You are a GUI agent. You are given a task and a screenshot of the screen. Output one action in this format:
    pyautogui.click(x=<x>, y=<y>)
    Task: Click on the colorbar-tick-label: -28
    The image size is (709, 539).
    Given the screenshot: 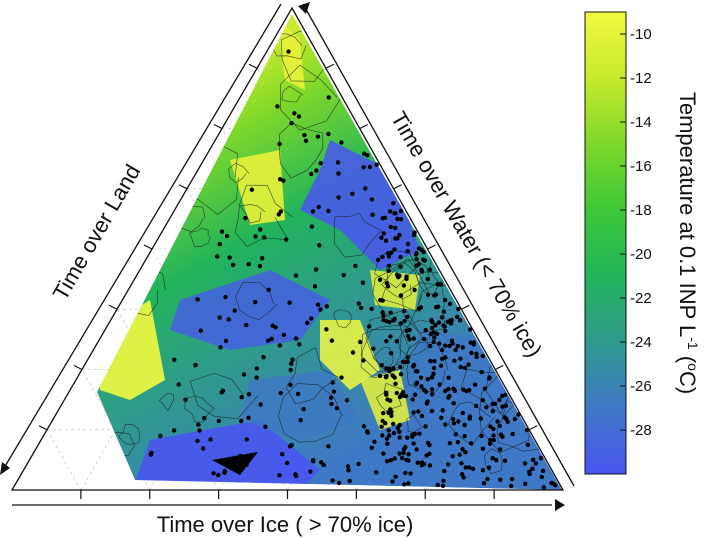 What is the action you would take?
    pyautogui.click(x=641, y=430)
    